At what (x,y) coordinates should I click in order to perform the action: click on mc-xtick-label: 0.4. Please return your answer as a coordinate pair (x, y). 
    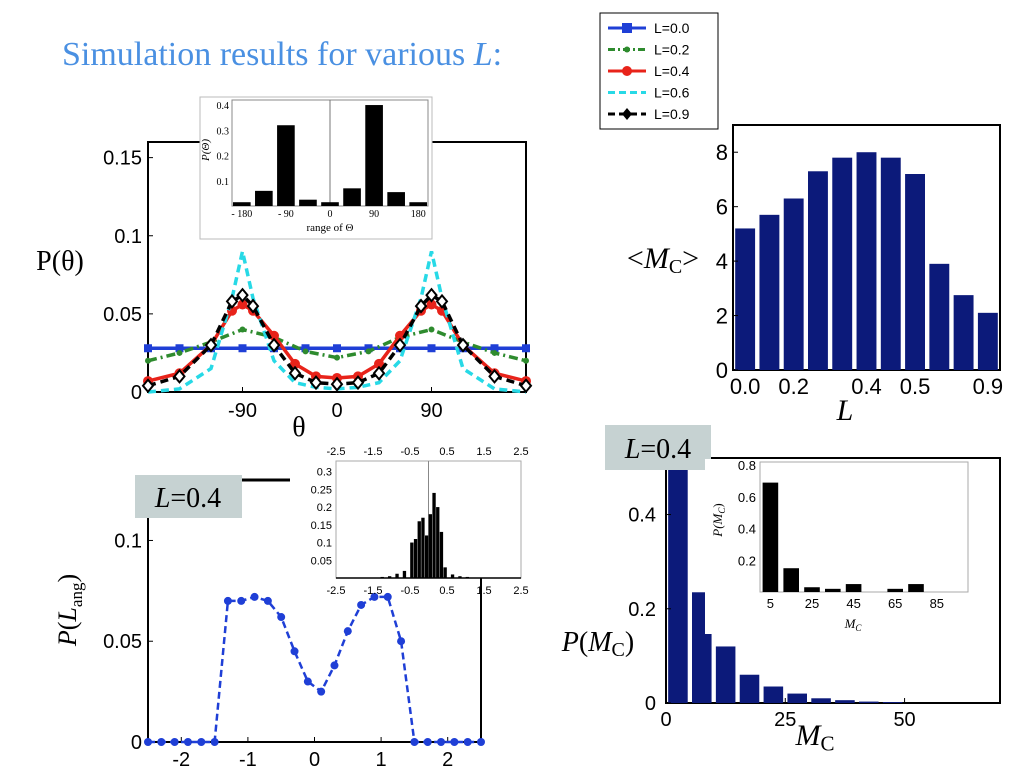
    Looking at the image, I should click on (866, 386).